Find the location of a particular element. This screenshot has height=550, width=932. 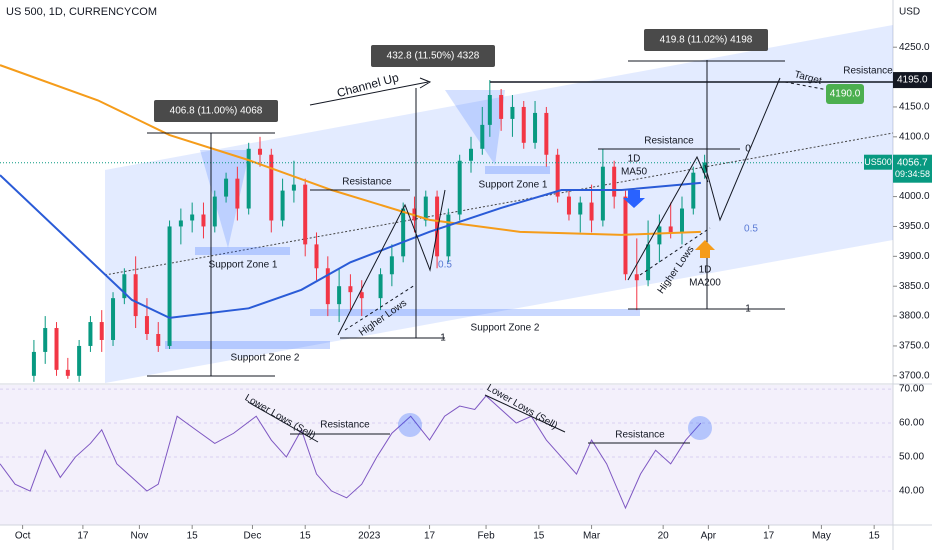

y-tick-label: 4150.0 is located at coordinates (914, 107).